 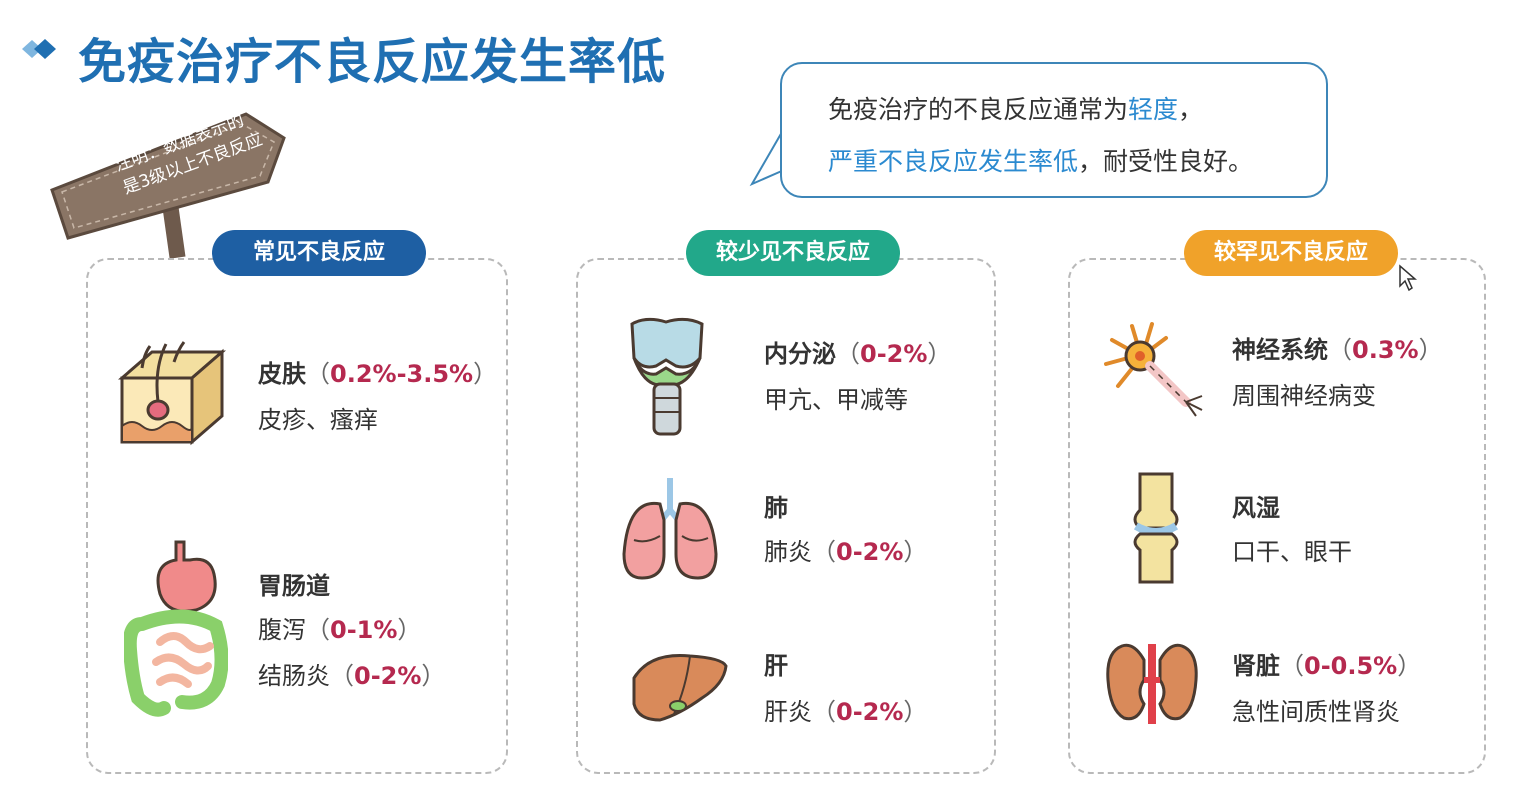 What do you see at coordinates (776, 666) in the screenshot?
I see `item-liver-name: 肝` at bounding box center [776, 666].